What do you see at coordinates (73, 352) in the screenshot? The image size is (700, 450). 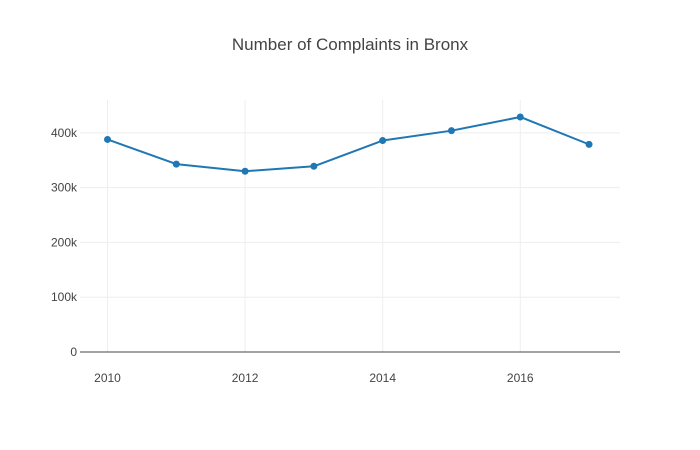 I see `y-tick-label: 0` at bounding box center [73, 352].